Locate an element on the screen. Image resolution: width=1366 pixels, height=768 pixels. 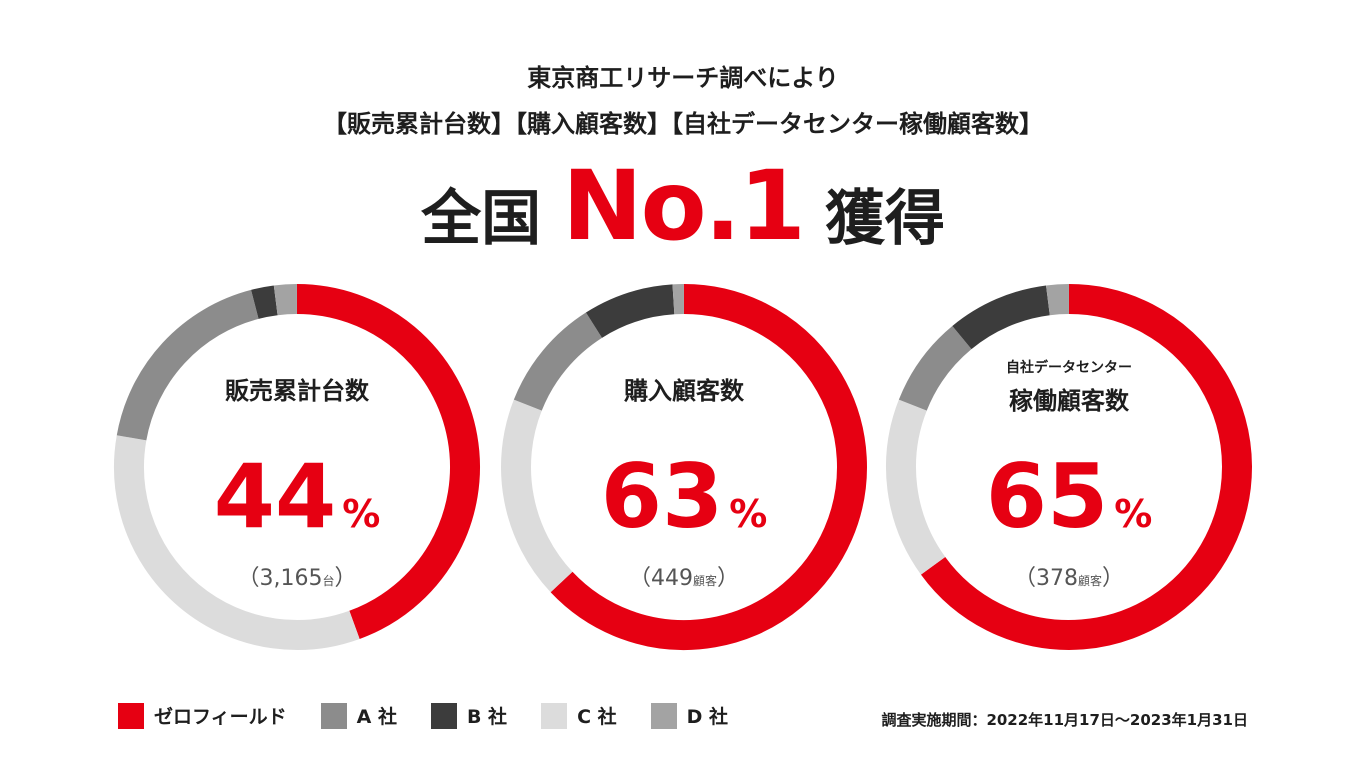
headline-suffix: 獲得 is located at coordinates (884, 219).